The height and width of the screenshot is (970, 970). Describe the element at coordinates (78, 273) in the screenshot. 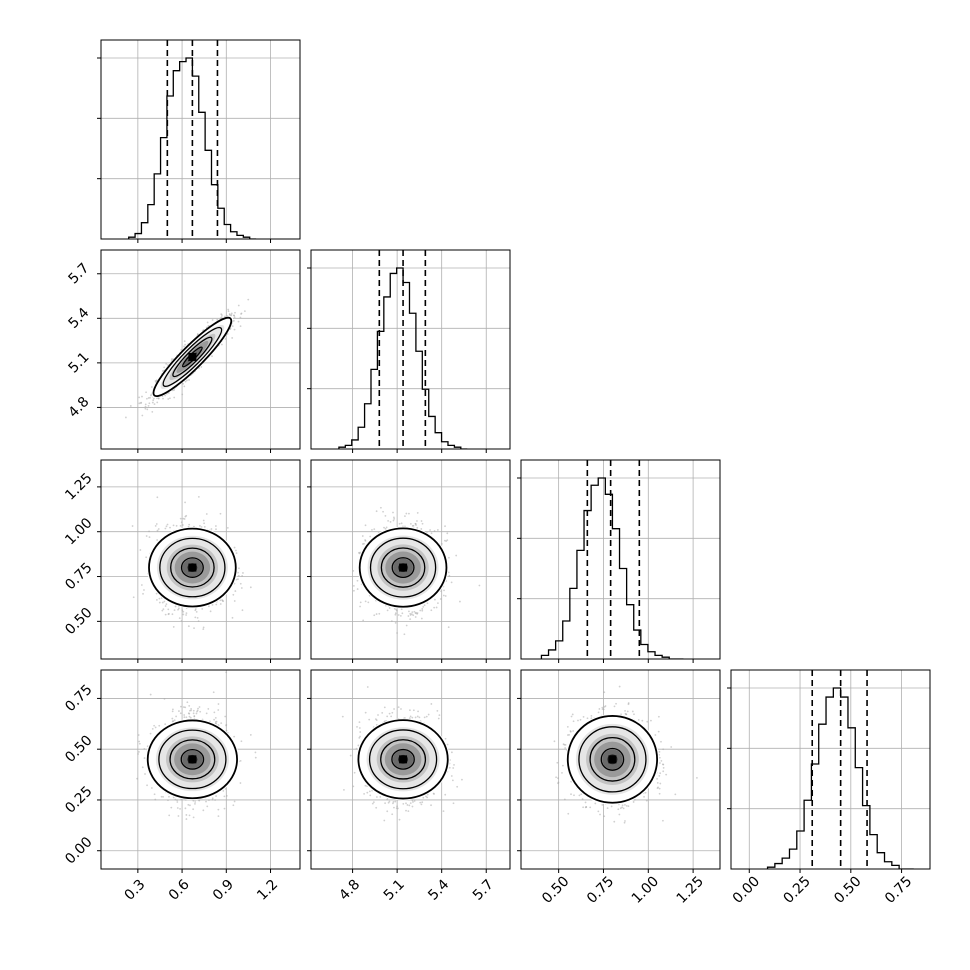

I see `y-tick-label: 5.7` at that location.